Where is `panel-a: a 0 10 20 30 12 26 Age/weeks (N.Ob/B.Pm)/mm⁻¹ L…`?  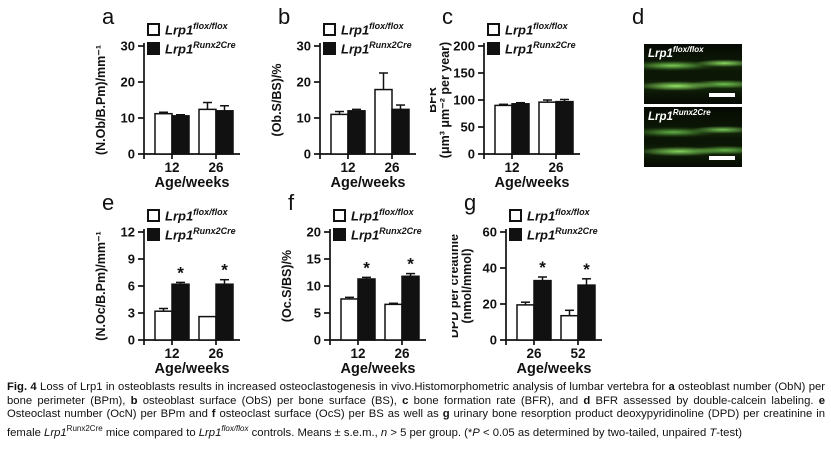 panel-a: a 0 10 20 30 12 26 Age/weeks (N.Ob/B.Pm)/mm⁻¹ L… is located at coordinates (185, 98).